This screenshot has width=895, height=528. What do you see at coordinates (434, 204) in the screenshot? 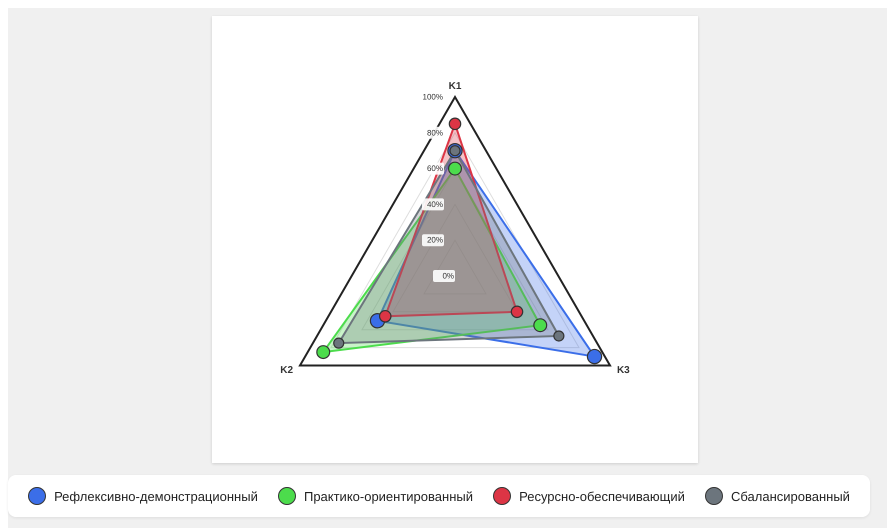
I see `y-tick-label: 40%` at bounding box center [434, 204].